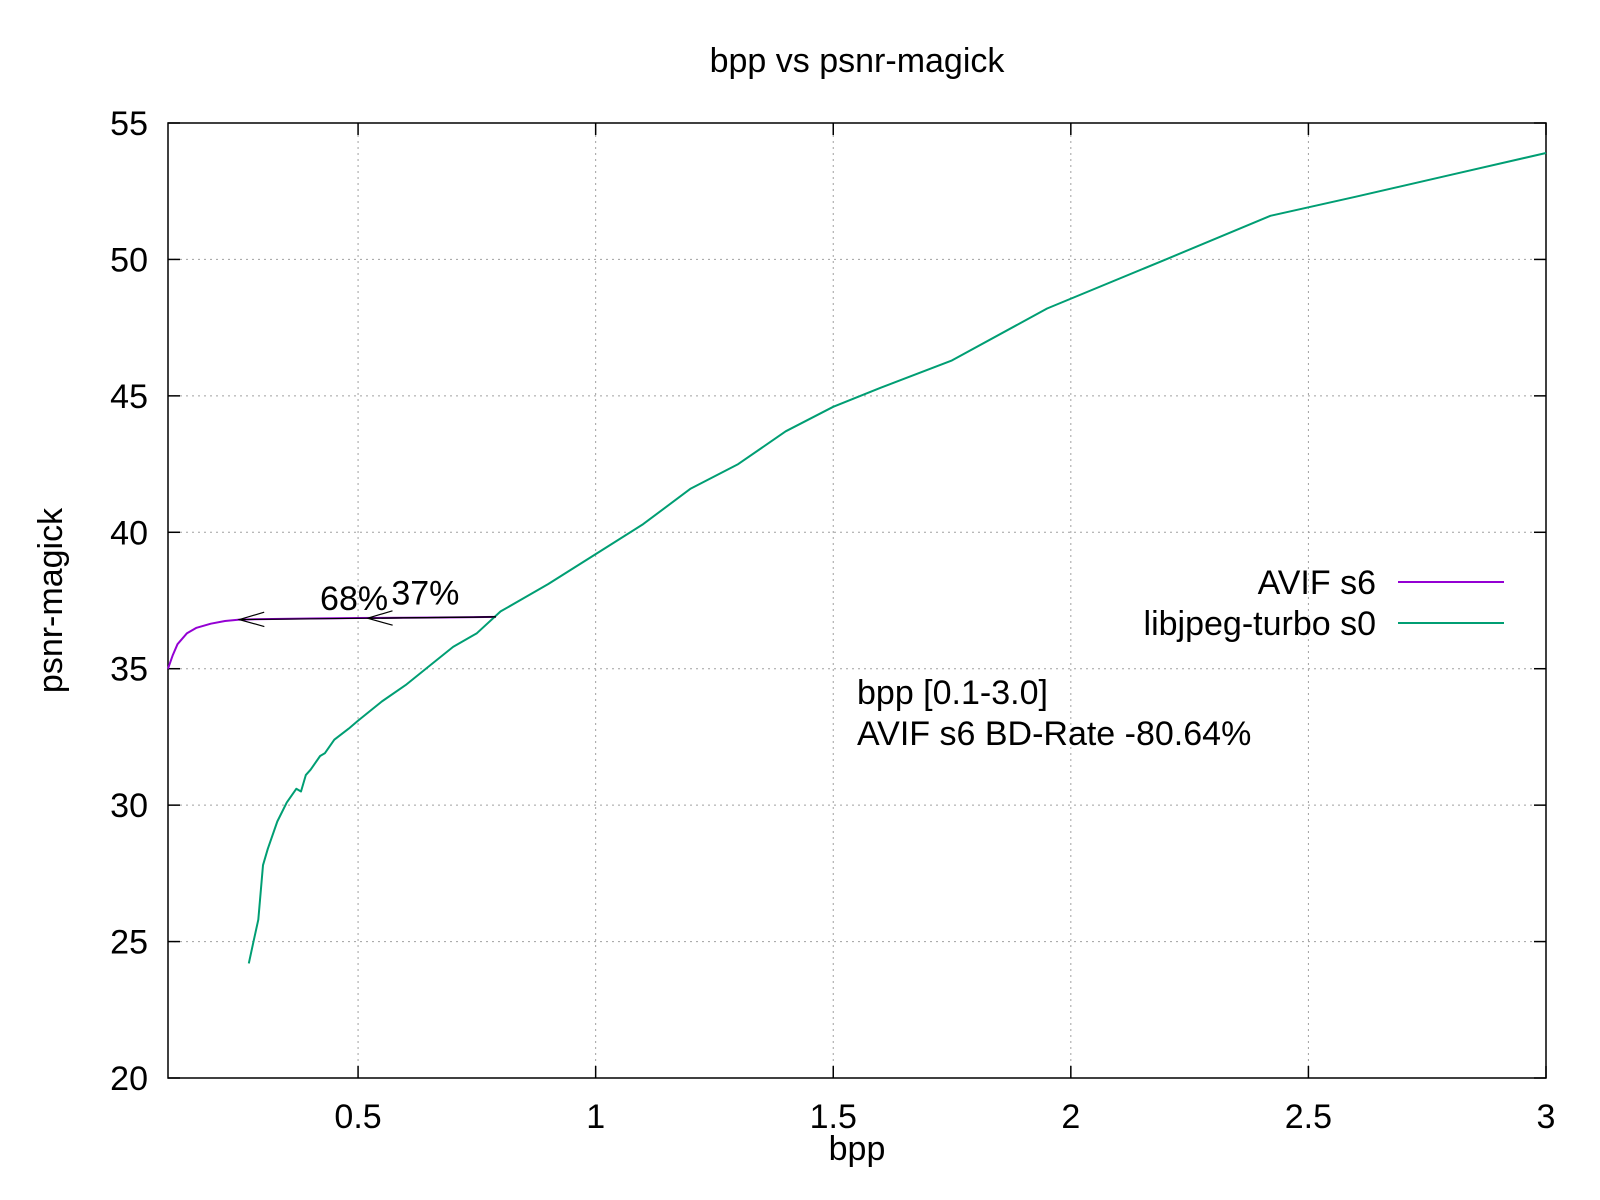 This screenshot has height=1200, width=1600. Describe the element at coordinates (129, 397) in the screenshot. I see `y-tick-label: 45` at that location.